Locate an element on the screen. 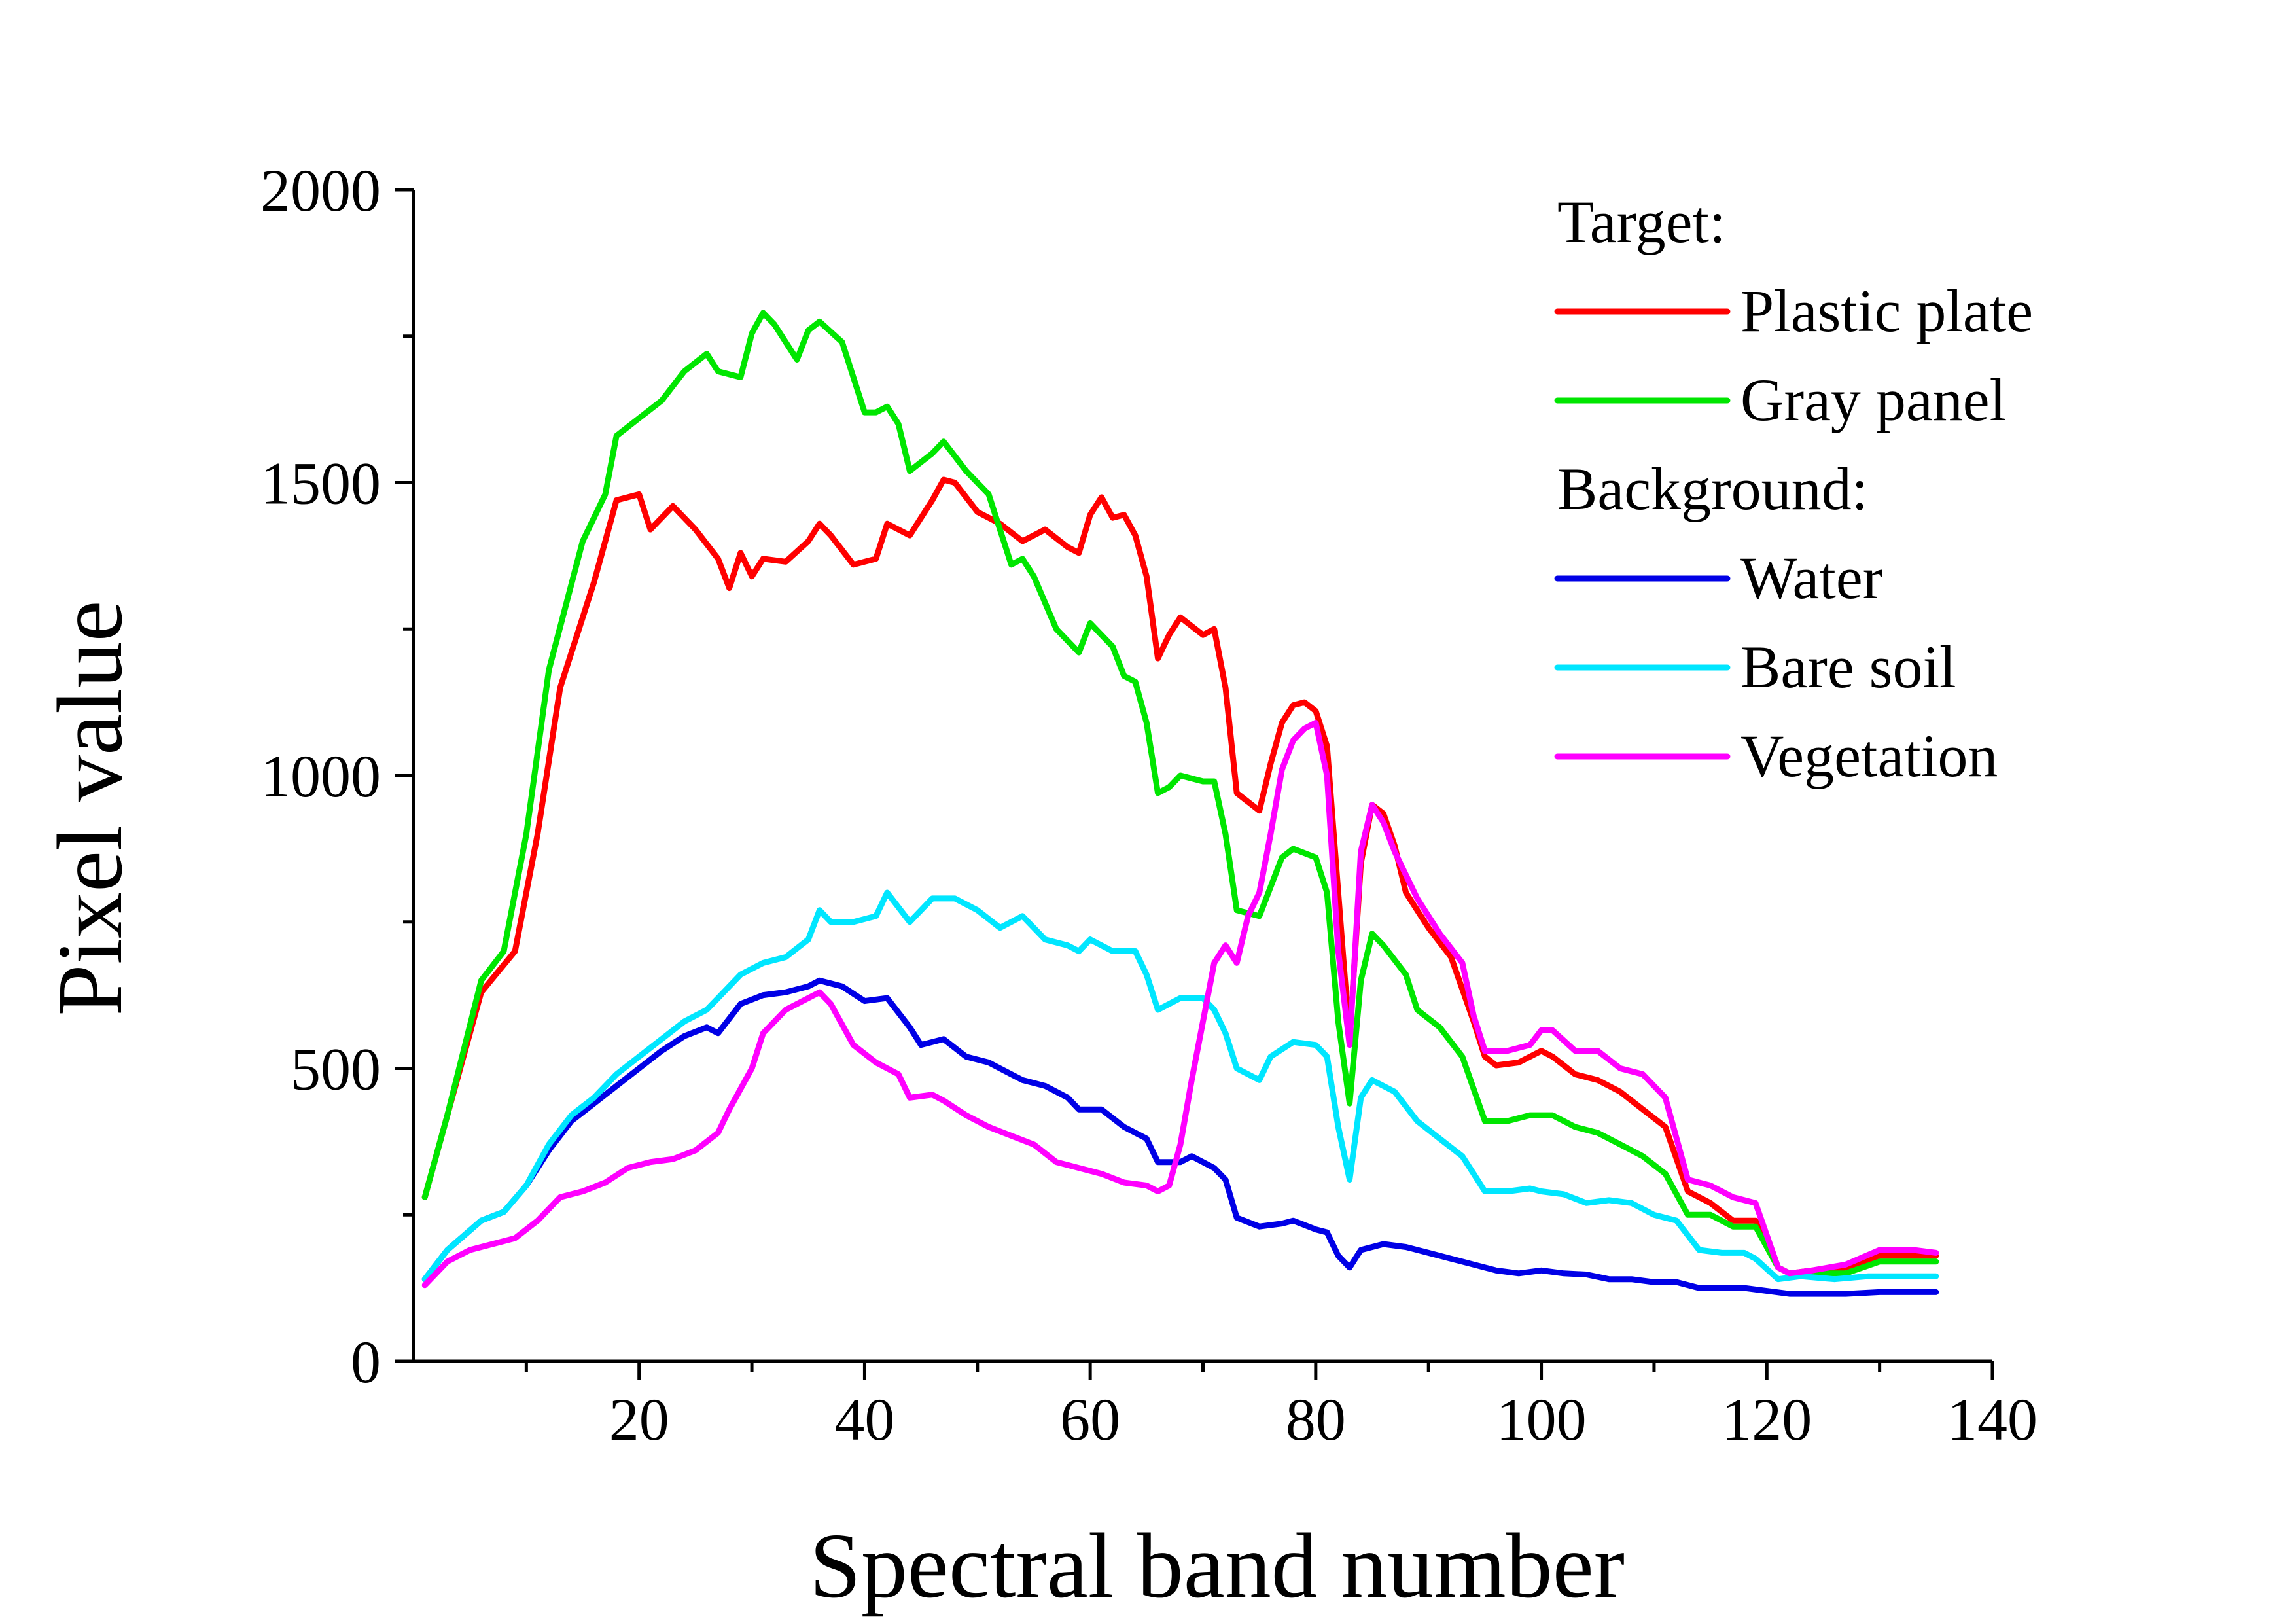  x-tick-label: 100 is located at coordinates (1541, 1419).